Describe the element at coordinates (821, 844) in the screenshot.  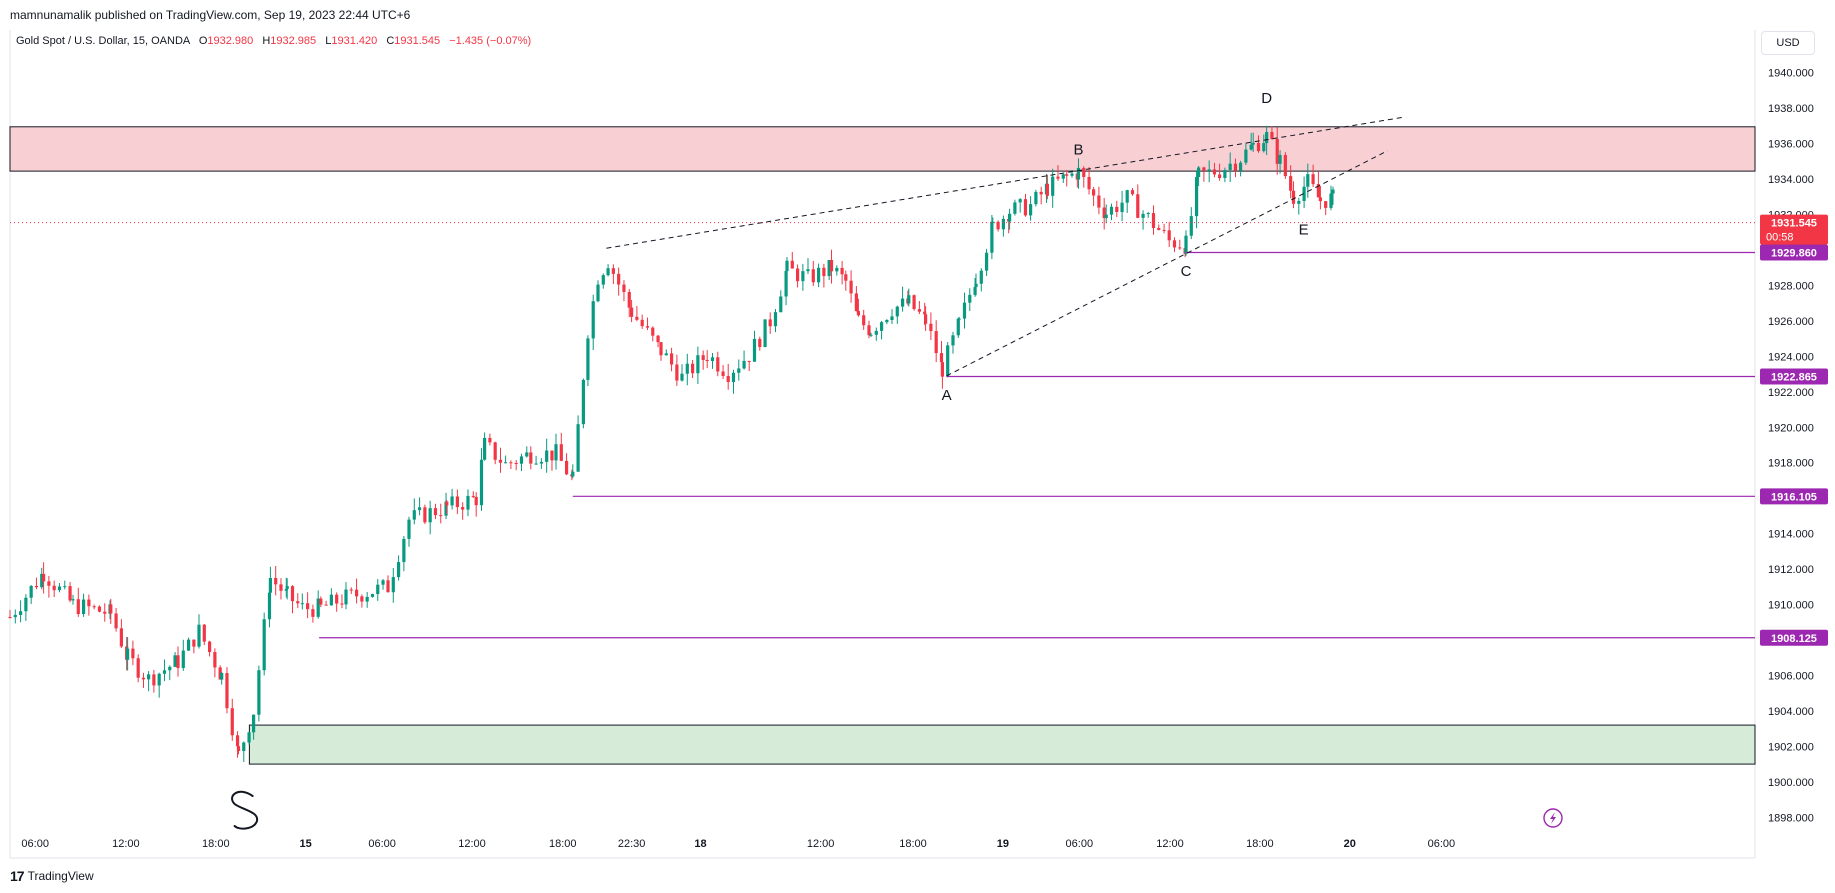
I see `x-tick-label: 12:00` at that location.